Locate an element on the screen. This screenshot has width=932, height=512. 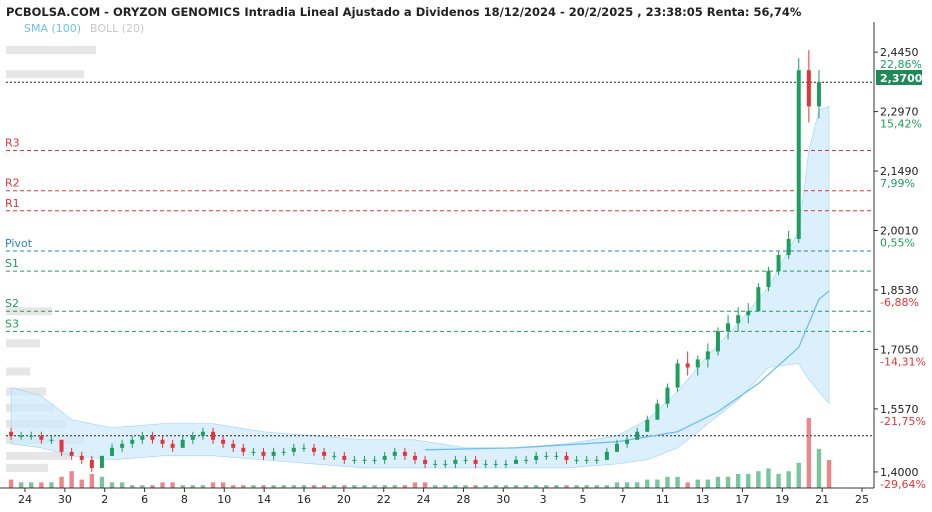
level-label-s3: S3 is located at coordinates (12, 323).